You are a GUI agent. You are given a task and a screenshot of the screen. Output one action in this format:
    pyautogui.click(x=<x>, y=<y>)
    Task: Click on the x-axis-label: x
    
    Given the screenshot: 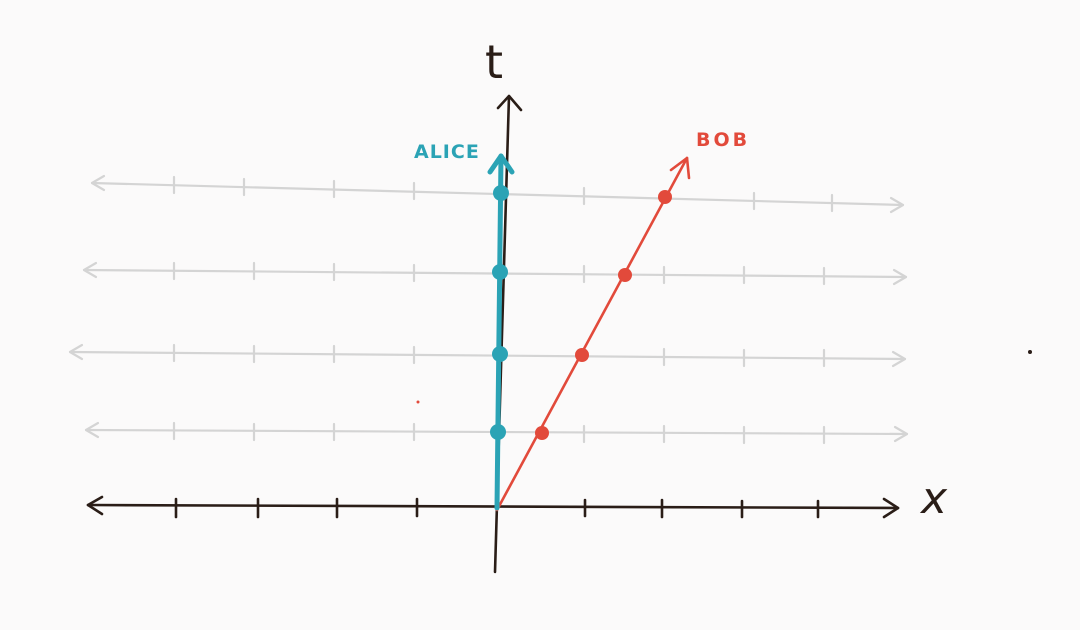 What is the action you would take?
    pyautogui.click(x=933, y=498)
    